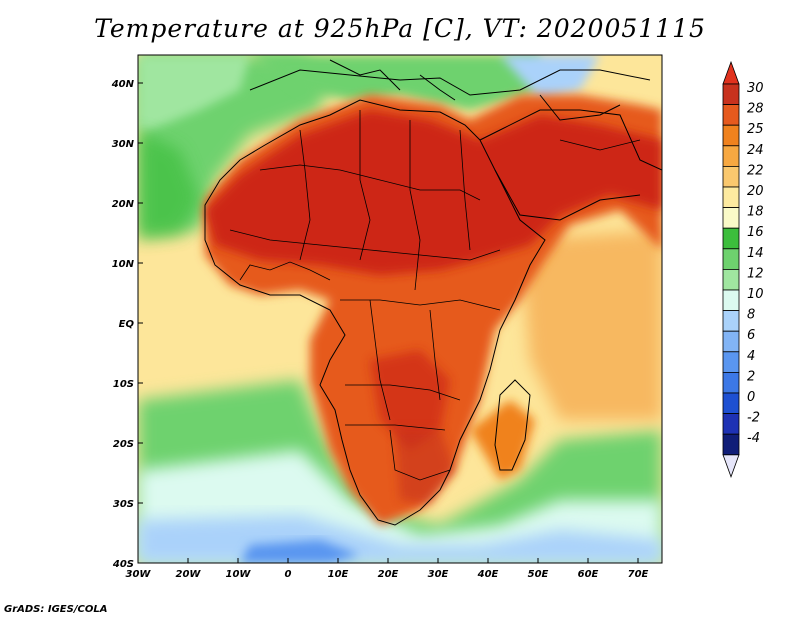 Image resolution: width=800 pixels, height=618 pixels. I want to click on x-axis: 30W 20W 10W 0 10E 20E 30E 40E 50E 60E 70E, so click(387, 569).